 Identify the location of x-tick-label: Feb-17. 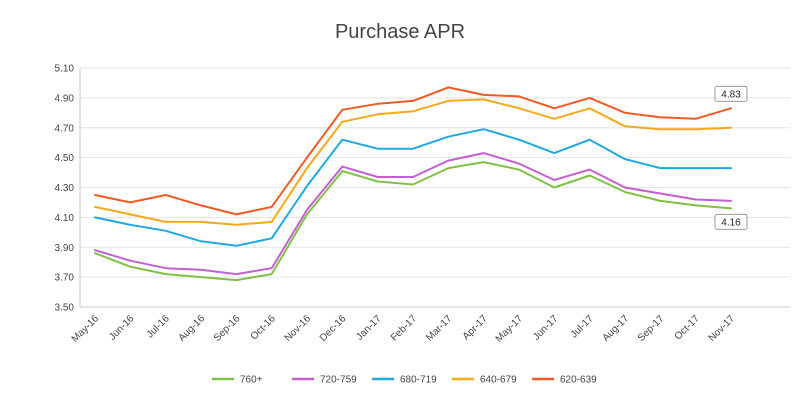
(404, 328).